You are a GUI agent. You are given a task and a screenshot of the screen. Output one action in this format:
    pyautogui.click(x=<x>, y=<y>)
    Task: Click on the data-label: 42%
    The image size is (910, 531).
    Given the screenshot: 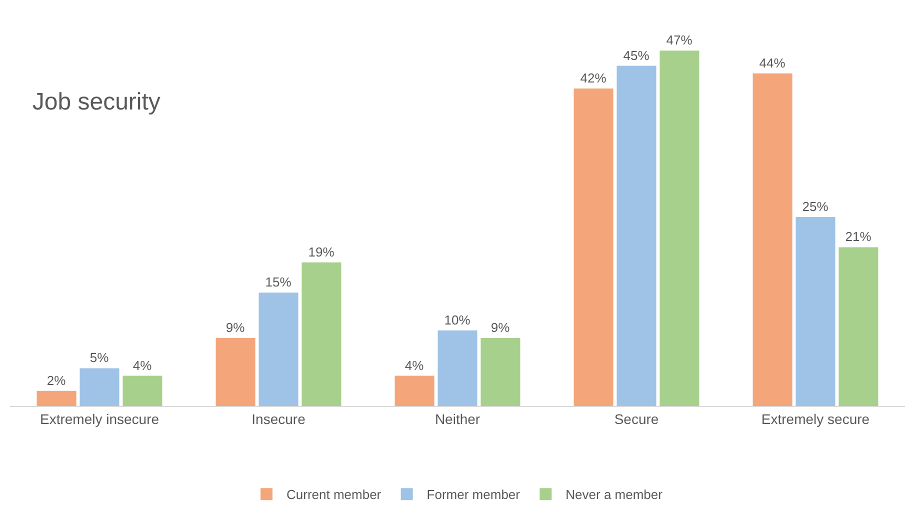 What is the action you would take?
    pyautogui.click(x=593, y=78)
    